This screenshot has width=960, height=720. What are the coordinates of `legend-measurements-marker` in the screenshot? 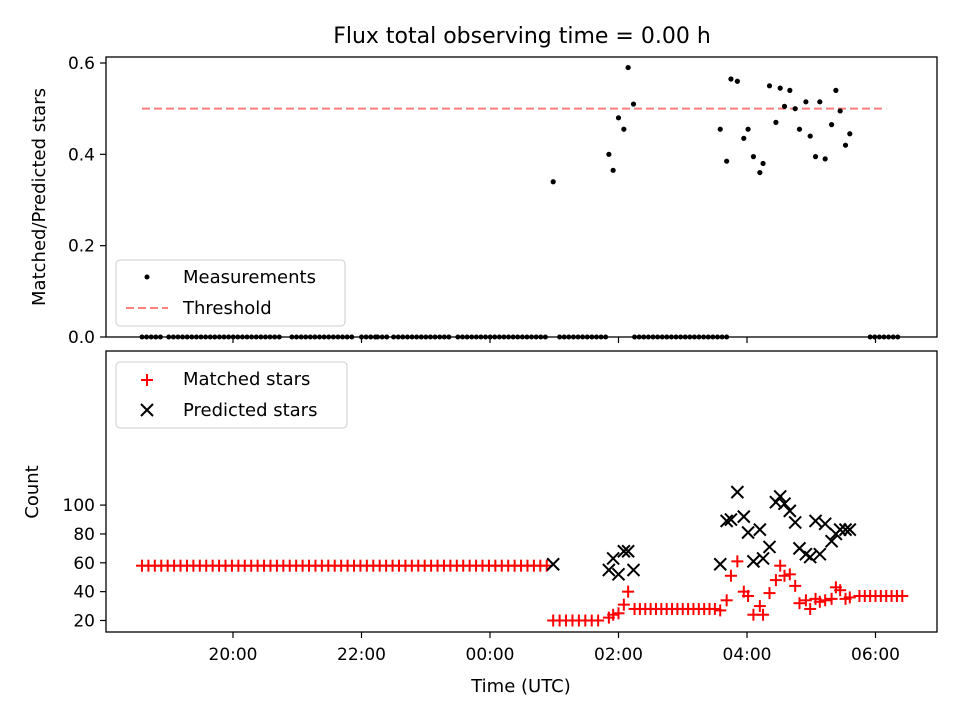 It's located at (147, 277).